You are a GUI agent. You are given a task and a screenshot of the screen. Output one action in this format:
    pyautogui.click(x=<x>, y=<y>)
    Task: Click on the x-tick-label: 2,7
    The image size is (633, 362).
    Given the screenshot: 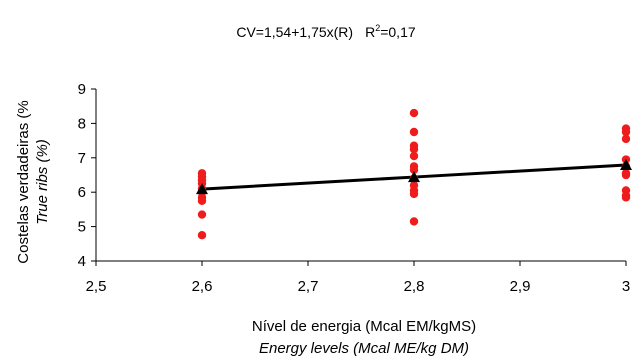 What is the action you would take?
    pyautogui.click(x=308, y=286)
    